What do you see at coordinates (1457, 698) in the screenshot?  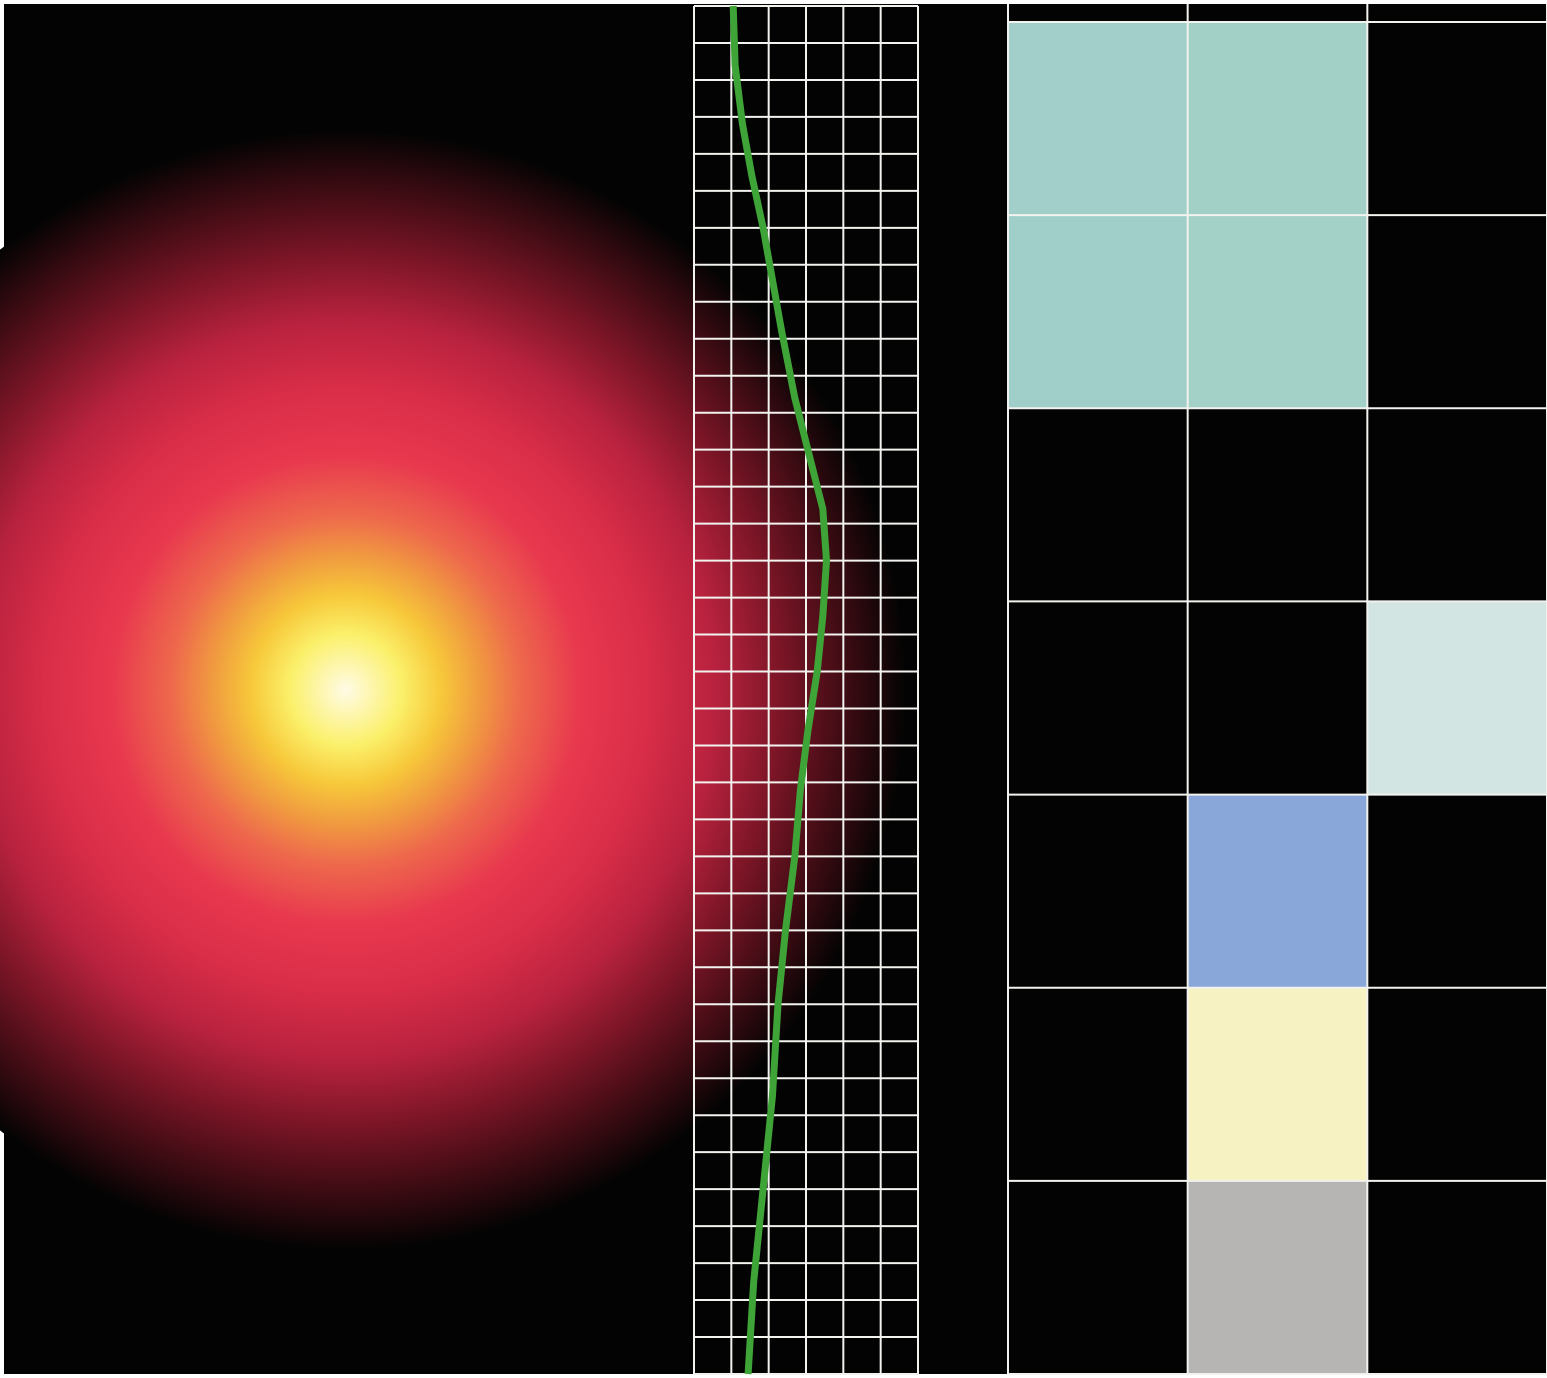 I see `mosaic-cell-r3-c2` at bounding box center [1457, 698].